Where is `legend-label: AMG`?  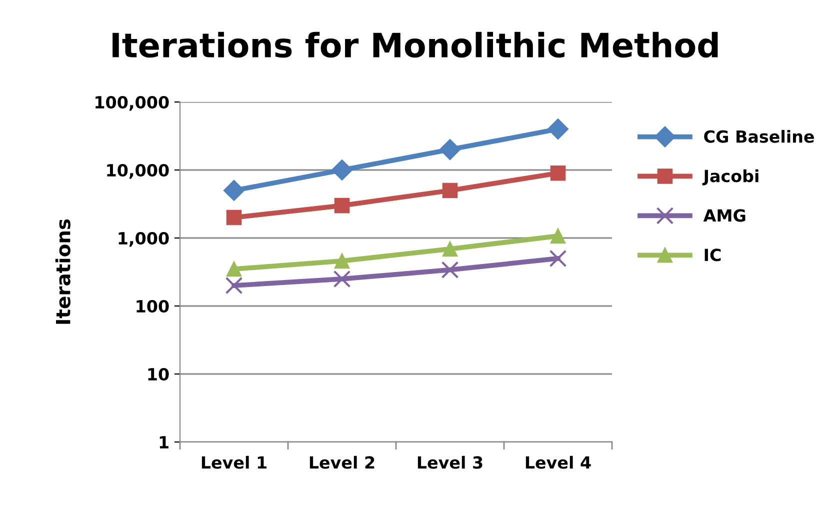 legend-label: AMG is located at coordinates (724, 215).